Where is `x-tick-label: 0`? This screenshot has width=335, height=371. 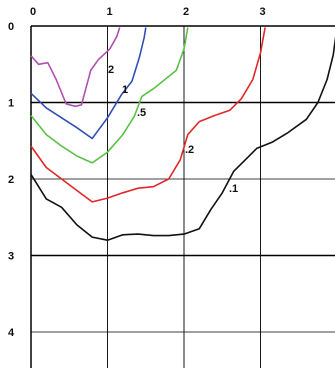
x-tick-label: 0 is located at coordinates (33, 12).